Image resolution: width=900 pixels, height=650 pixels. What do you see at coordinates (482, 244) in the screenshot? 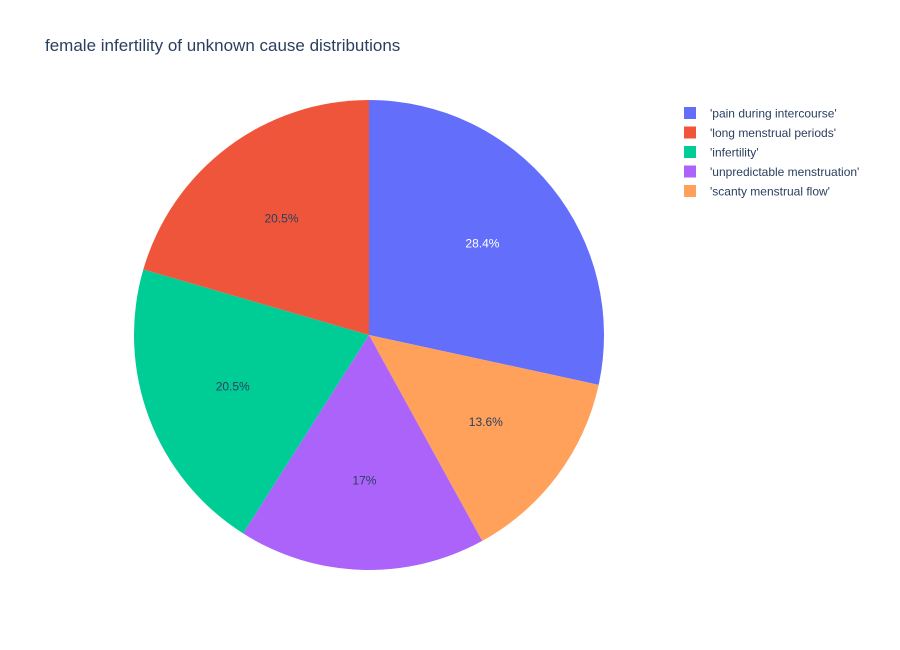
I see `slice-label-0: 28.4%` at bounding box center [482, 244].